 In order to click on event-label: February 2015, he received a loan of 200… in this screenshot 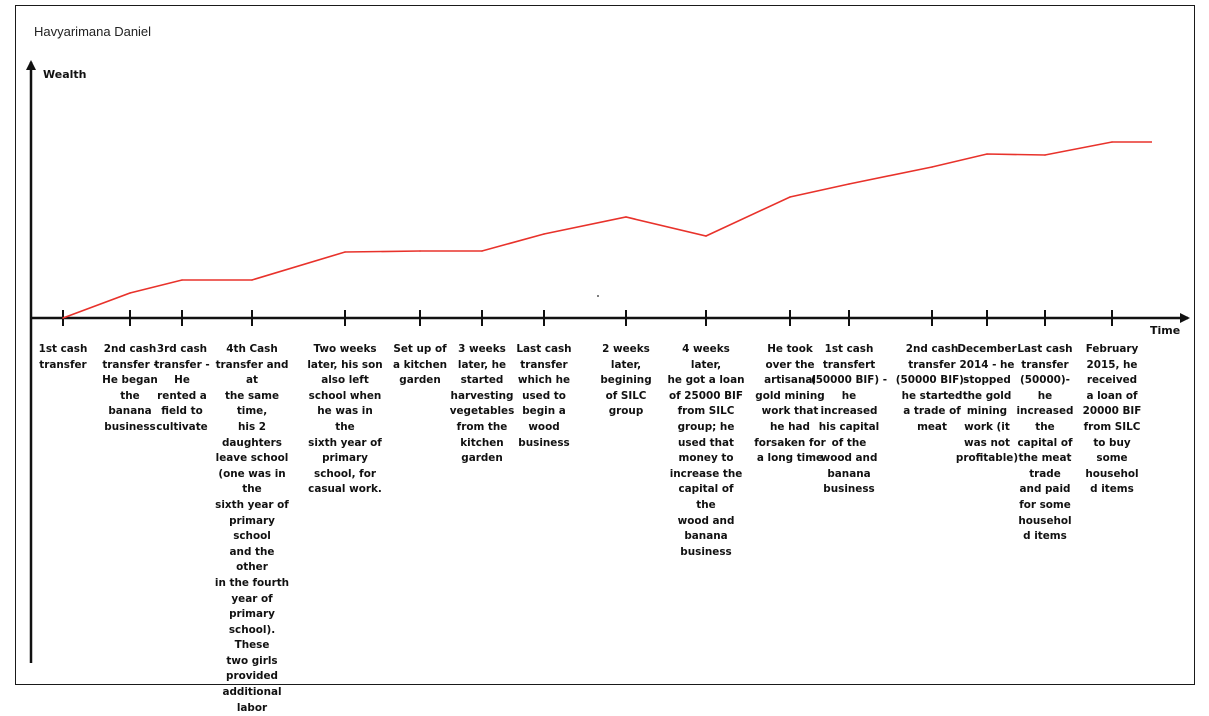, I will do `click(1112, 419)`.